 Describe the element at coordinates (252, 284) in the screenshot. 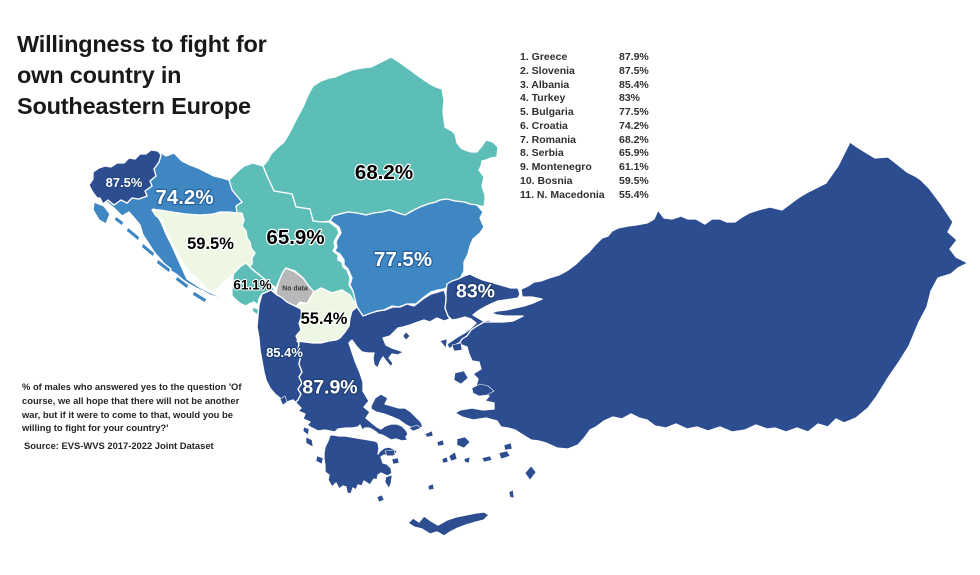

I see `svg-text: 61.1%` at that location.